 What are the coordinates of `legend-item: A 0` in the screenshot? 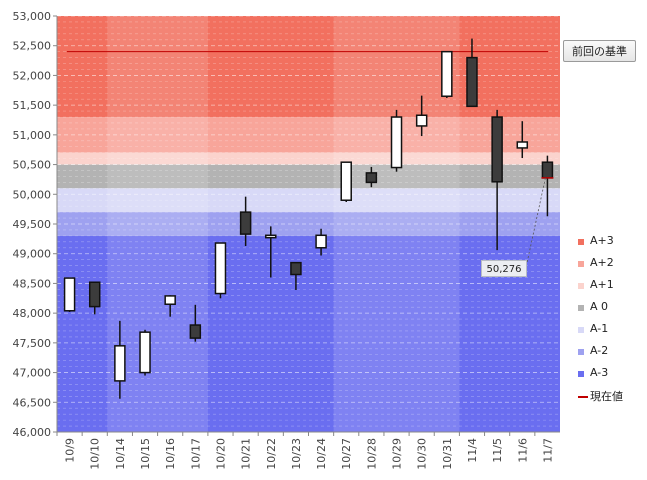 It's located at (611, 311).